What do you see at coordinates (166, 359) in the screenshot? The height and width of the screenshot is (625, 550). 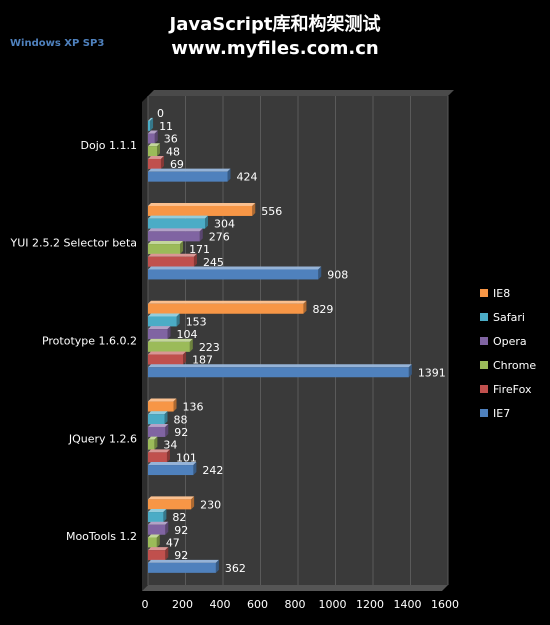 I see `bar-prototype-1-6-0-2-firefox` at bounding box center [166, 359].